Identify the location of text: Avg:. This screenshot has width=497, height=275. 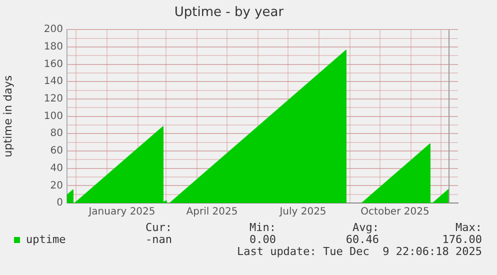
(365, 227).